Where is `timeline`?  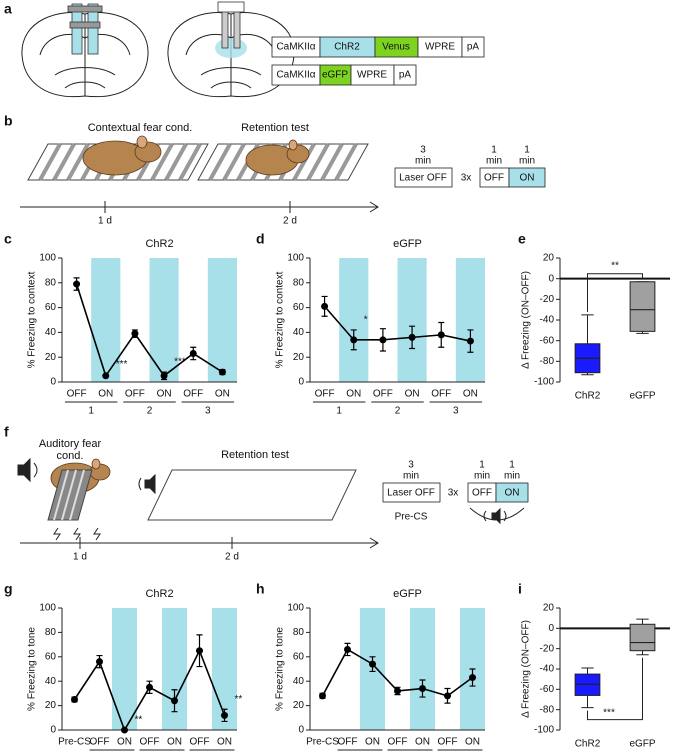
timeline is located at coordinates (199, 207).